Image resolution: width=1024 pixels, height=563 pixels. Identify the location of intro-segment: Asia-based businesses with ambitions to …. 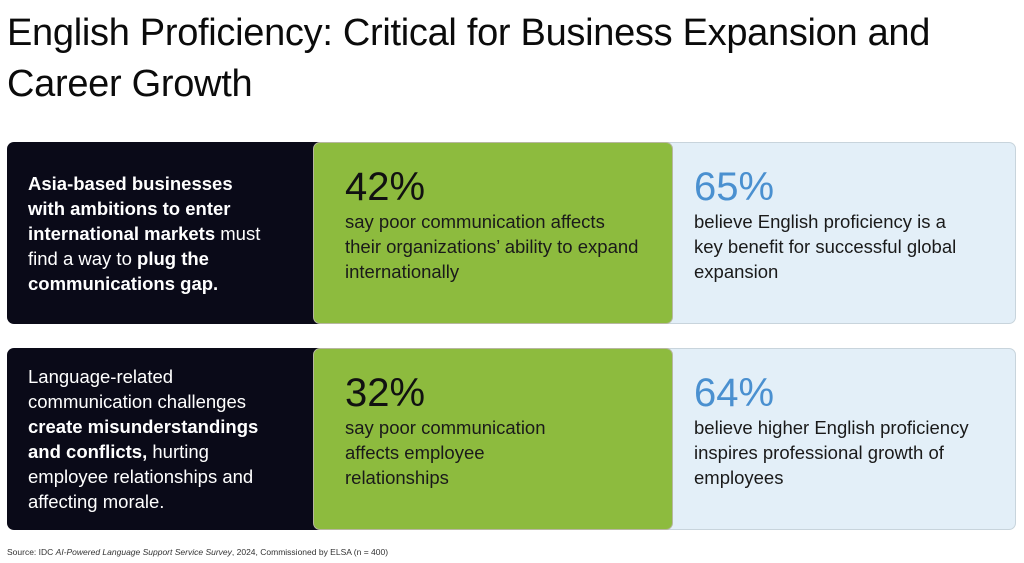
(130, 208).